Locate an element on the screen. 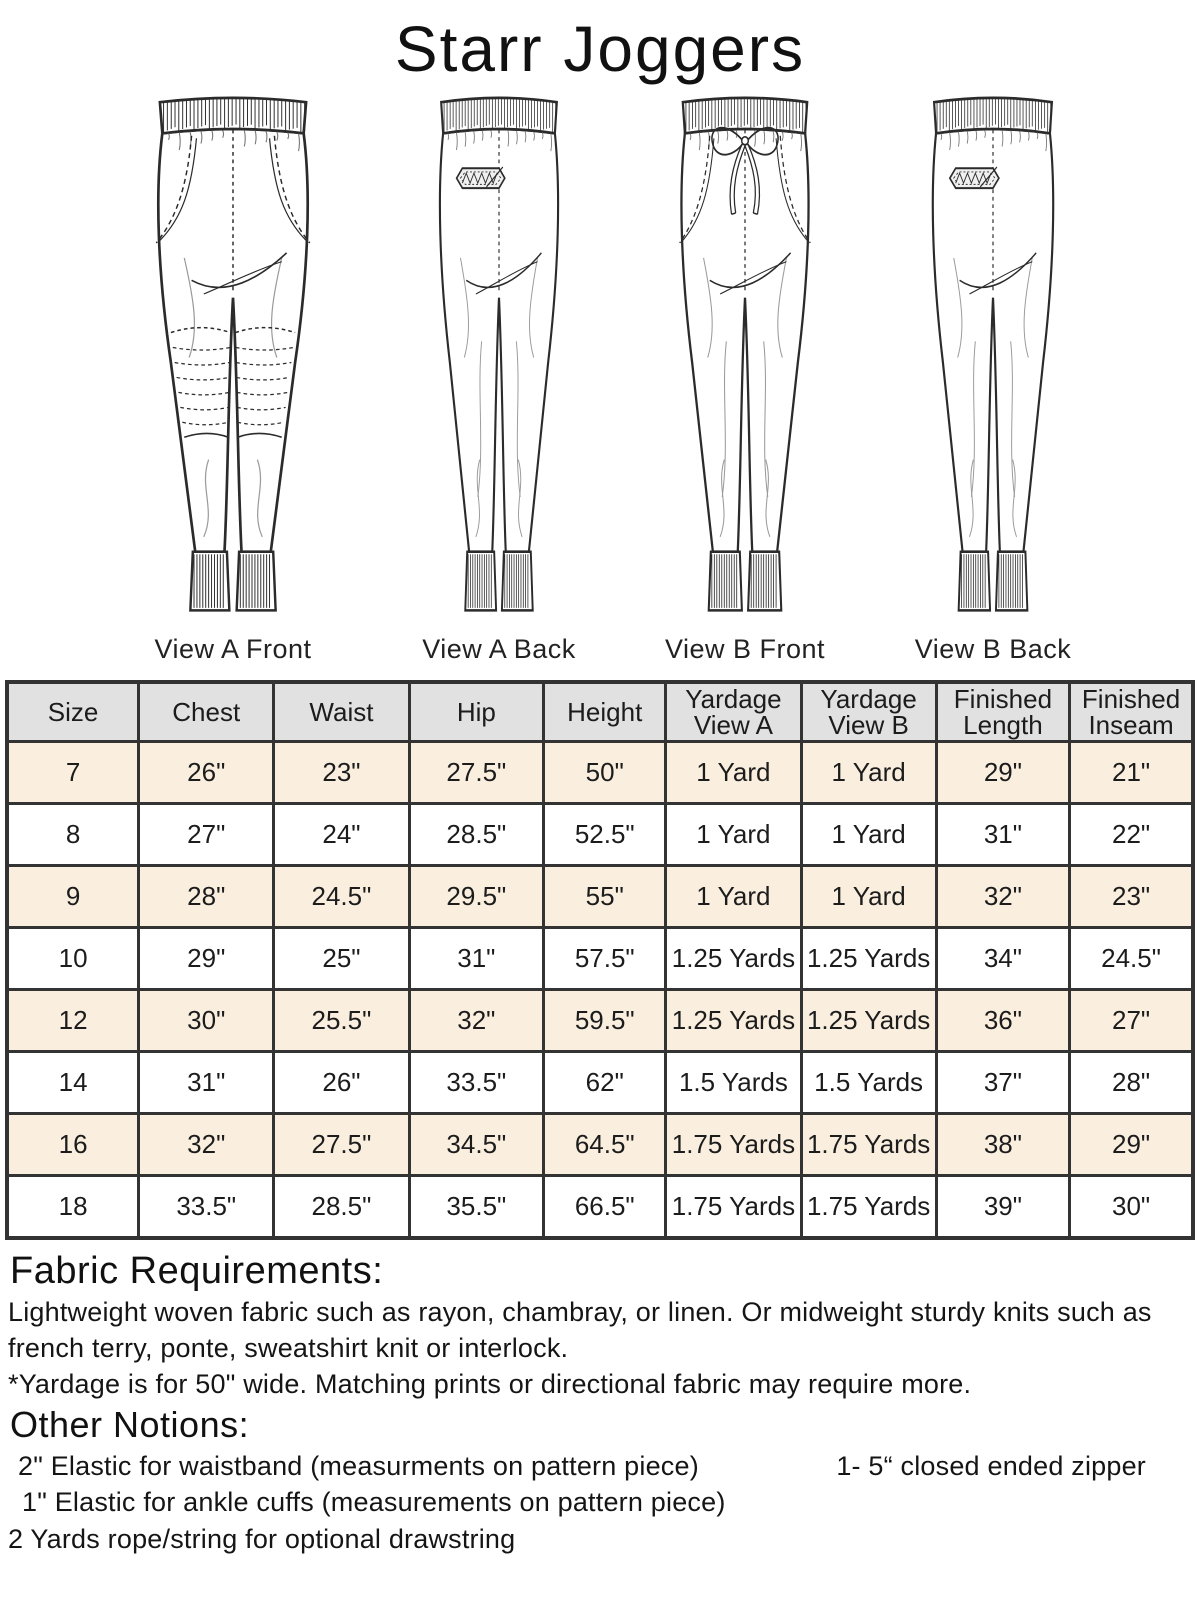 The width and height of the screenshot is (1200, 1614). cell-hip: 32" is located at coordinates (476, 1021).